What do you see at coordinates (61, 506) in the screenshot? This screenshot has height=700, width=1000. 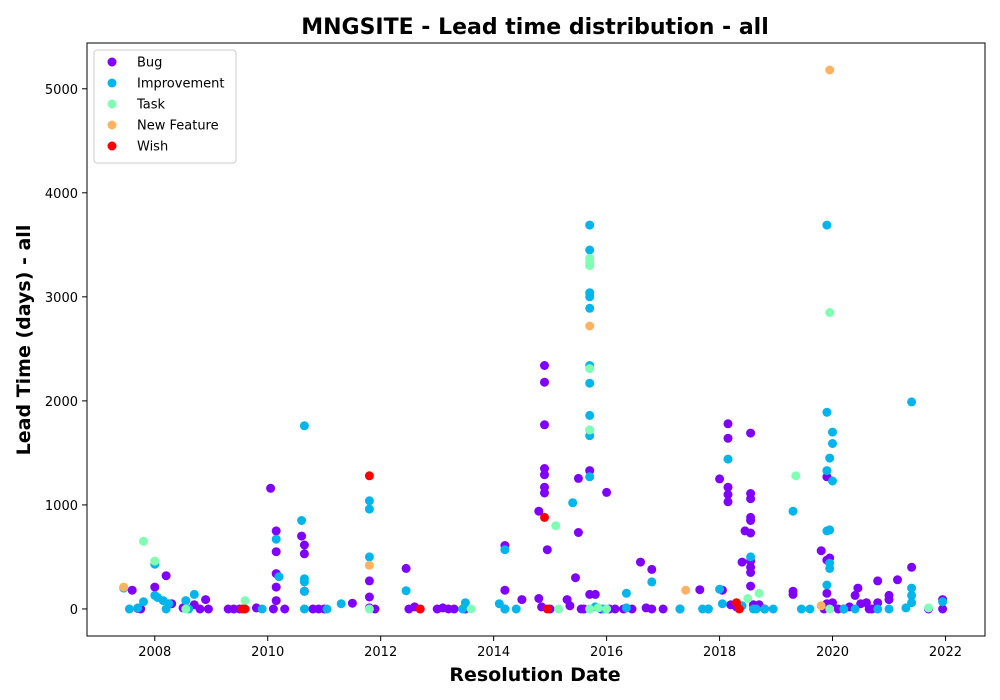 I see `y-tick-label: 1000` at bounding box center [61, 506].